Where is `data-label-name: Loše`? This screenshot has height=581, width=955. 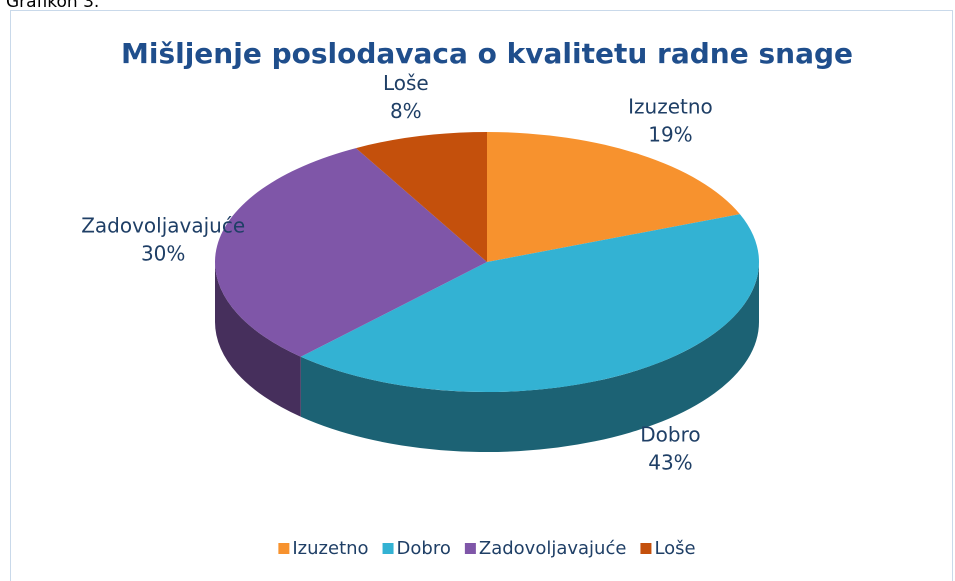
data-label-name: Loše is located at coordinates (406, 83).